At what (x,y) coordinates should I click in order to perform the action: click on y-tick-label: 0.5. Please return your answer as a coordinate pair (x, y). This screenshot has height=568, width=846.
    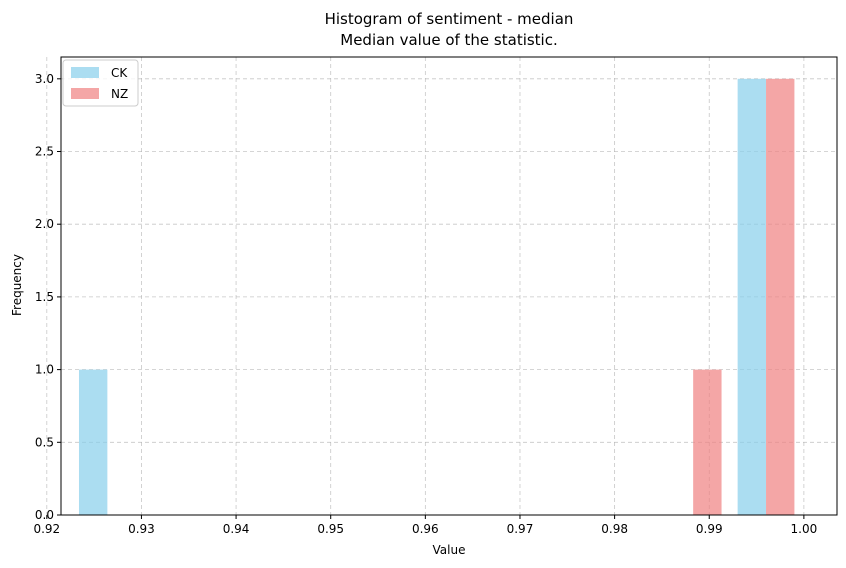
    Looking at the image, I should click on (44, 442).